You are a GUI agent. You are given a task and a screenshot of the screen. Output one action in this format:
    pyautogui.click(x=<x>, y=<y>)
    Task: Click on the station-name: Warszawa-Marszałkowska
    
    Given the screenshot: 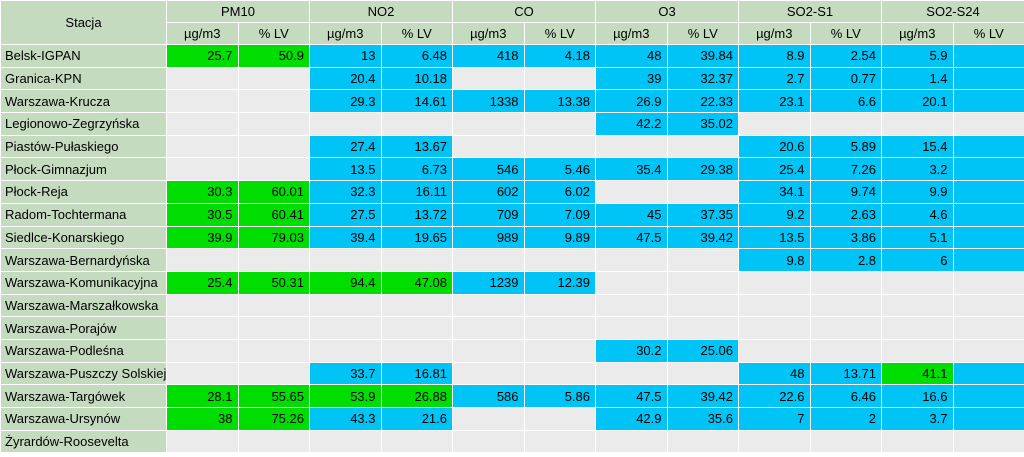 What is the action you would take?
    pyautogui.click(x=83, y=305)
    